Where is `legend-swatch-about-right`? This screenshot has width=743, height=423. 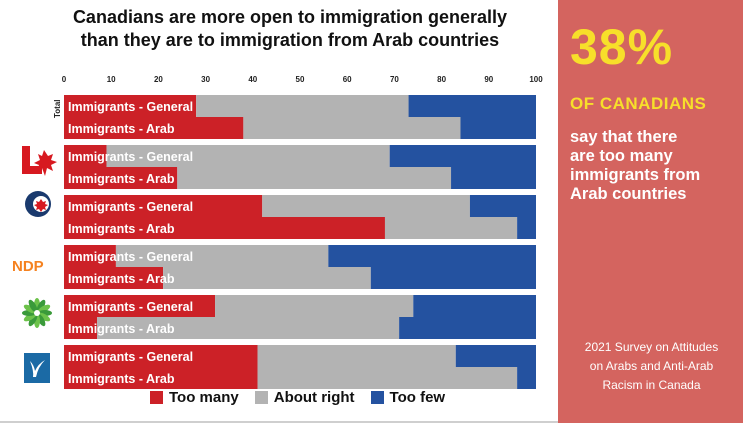
legend-swatch-about-right is located at coordinates (261, 397).